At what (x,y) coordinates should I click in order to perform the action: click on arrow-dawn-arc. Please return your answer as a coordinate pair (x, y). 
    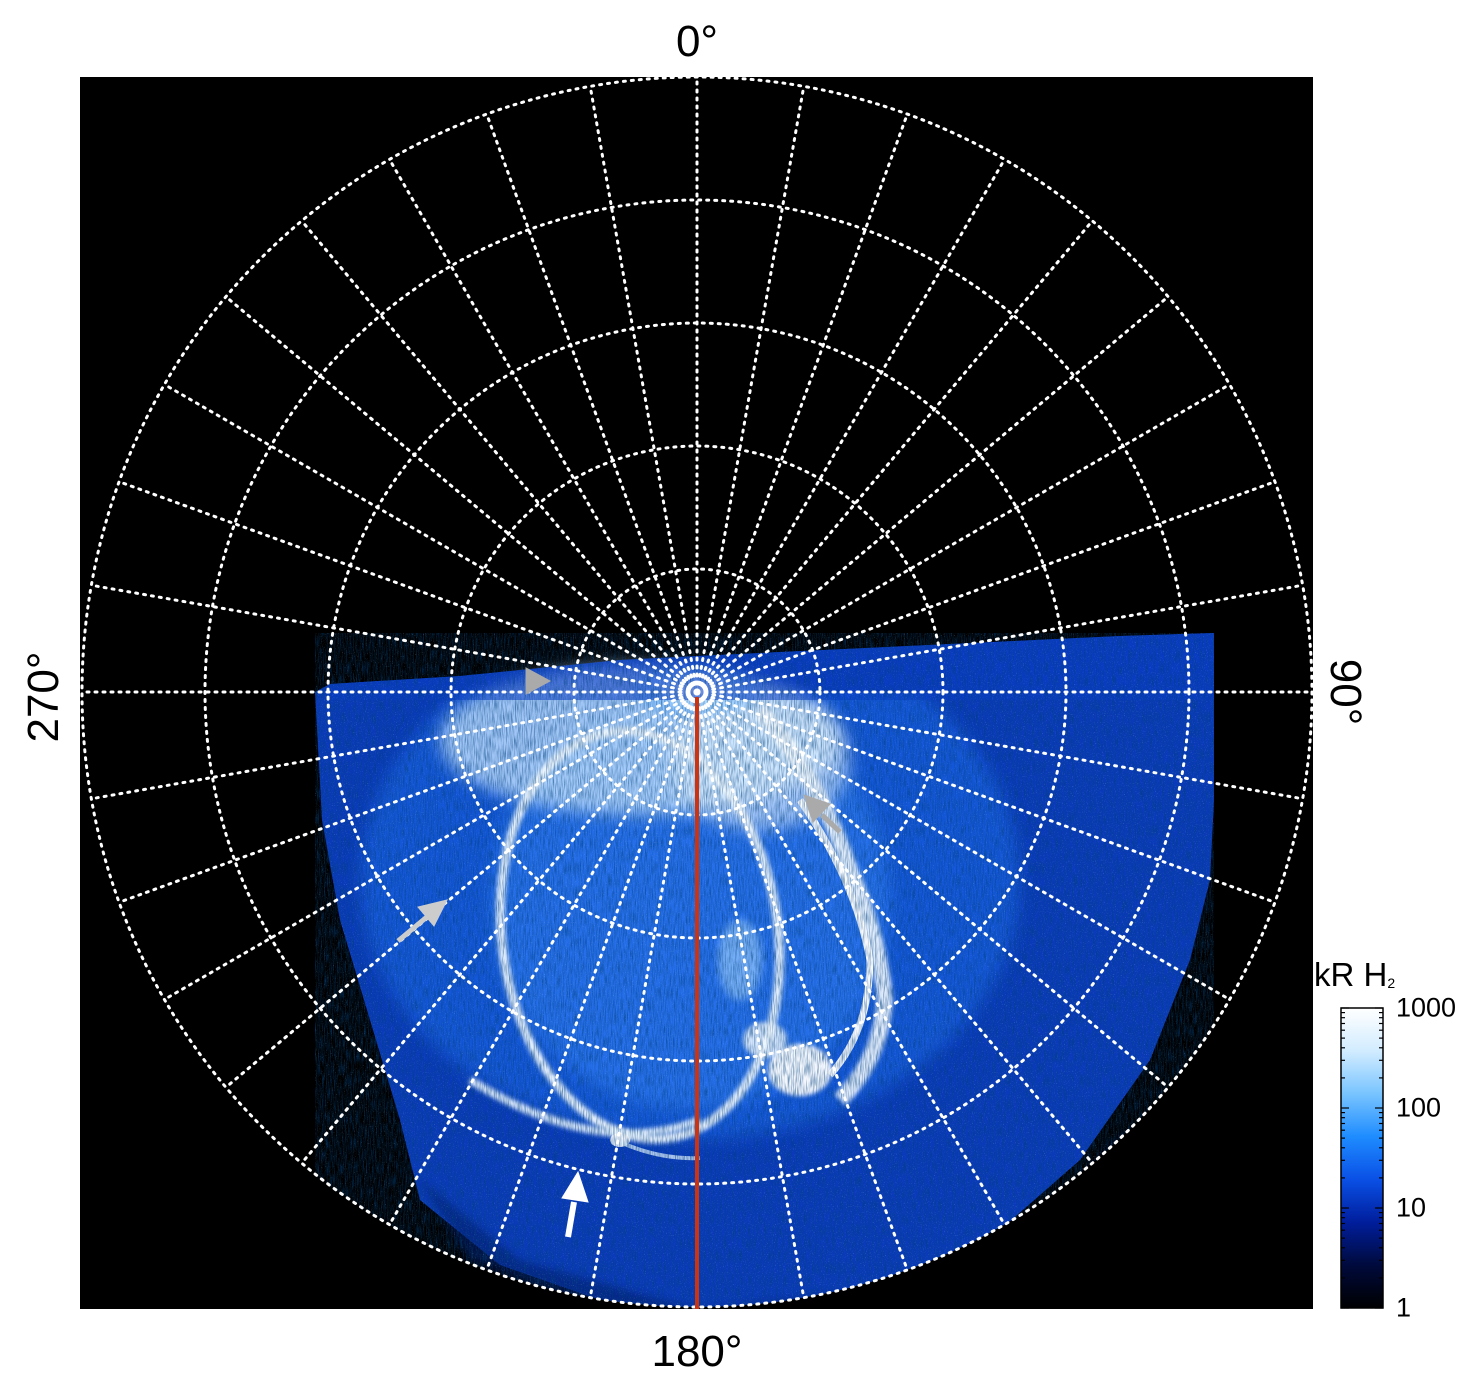
    Looking at the image, I should click on (822, 814).